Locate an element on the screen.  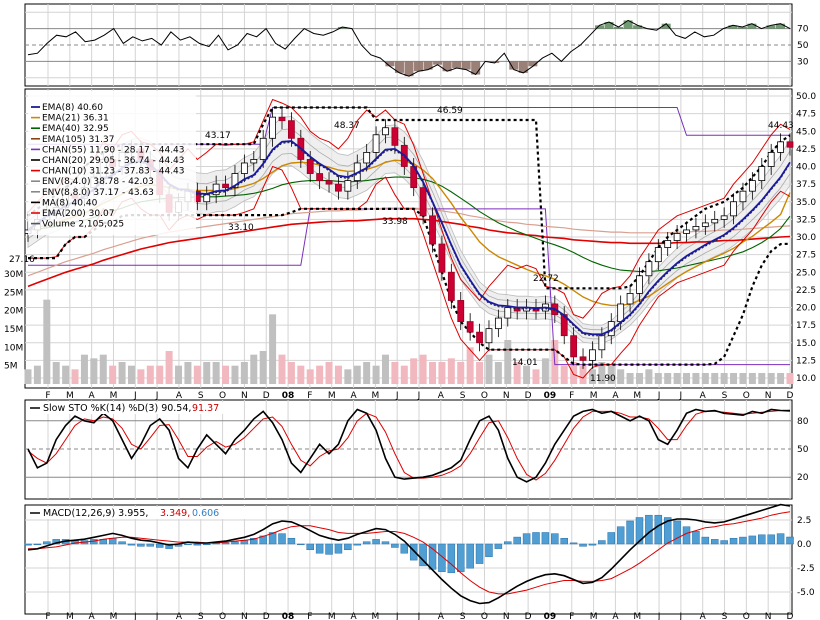
price-tick: 22.5 is located at coordinates (806, 291).